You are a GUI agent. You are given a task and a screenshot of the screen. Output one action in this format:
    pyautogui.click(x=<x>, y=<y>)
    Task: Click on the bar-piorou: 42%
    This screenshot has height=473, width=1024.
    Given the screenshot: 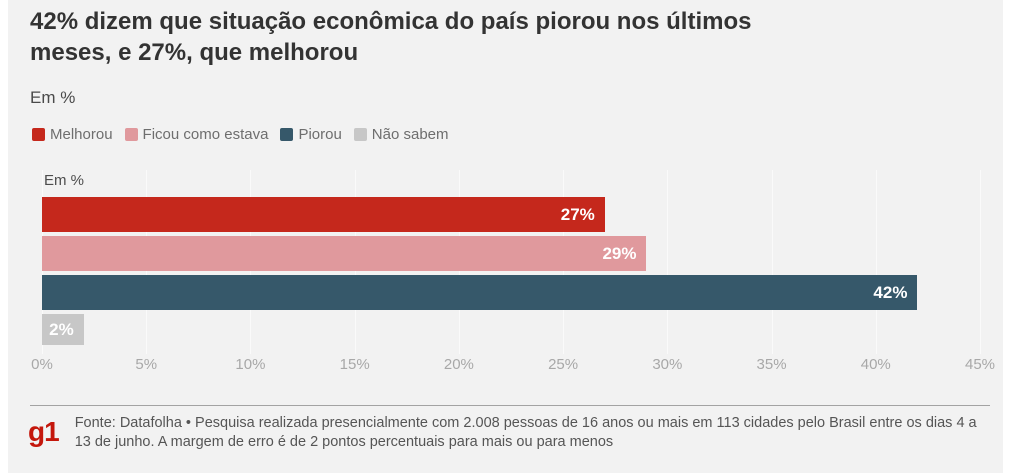 What is the action you would take?
    pyautogui.click(x=480, y=292)
    